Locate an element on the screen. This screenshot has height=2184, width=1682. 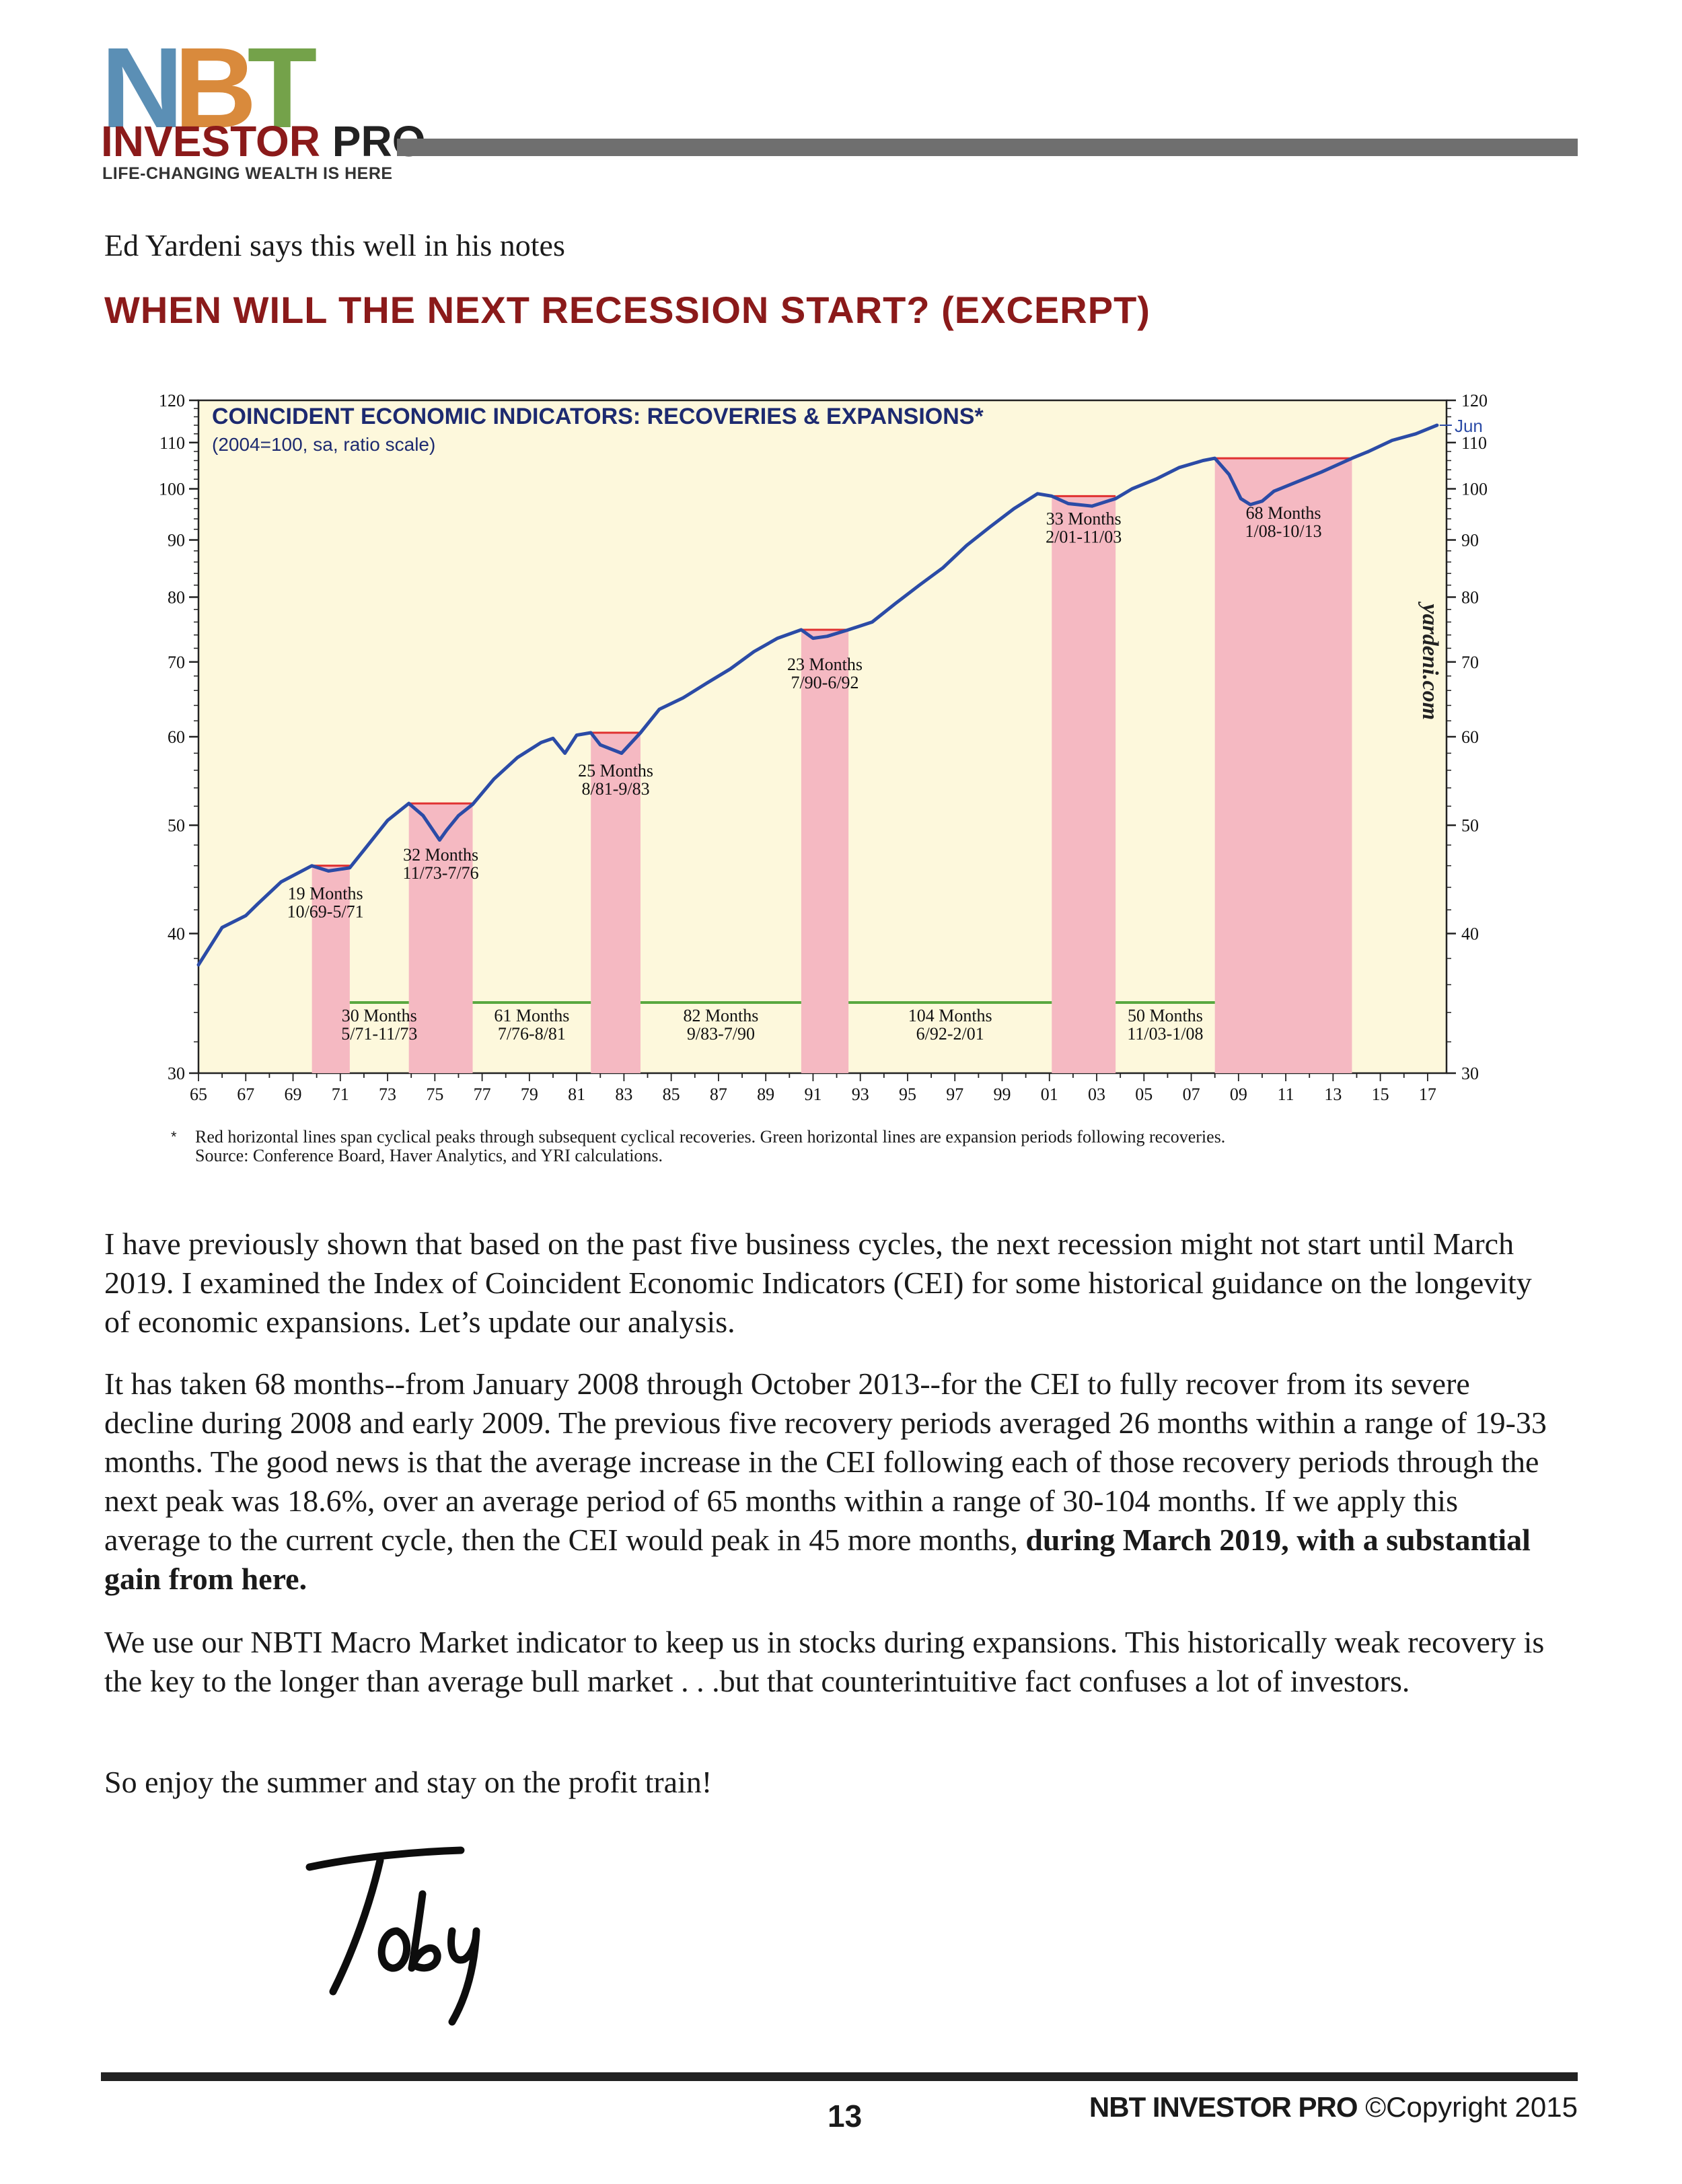
footer-brand-name: NBT INVESTOR PRO is located at coordinates (1223, 2107).